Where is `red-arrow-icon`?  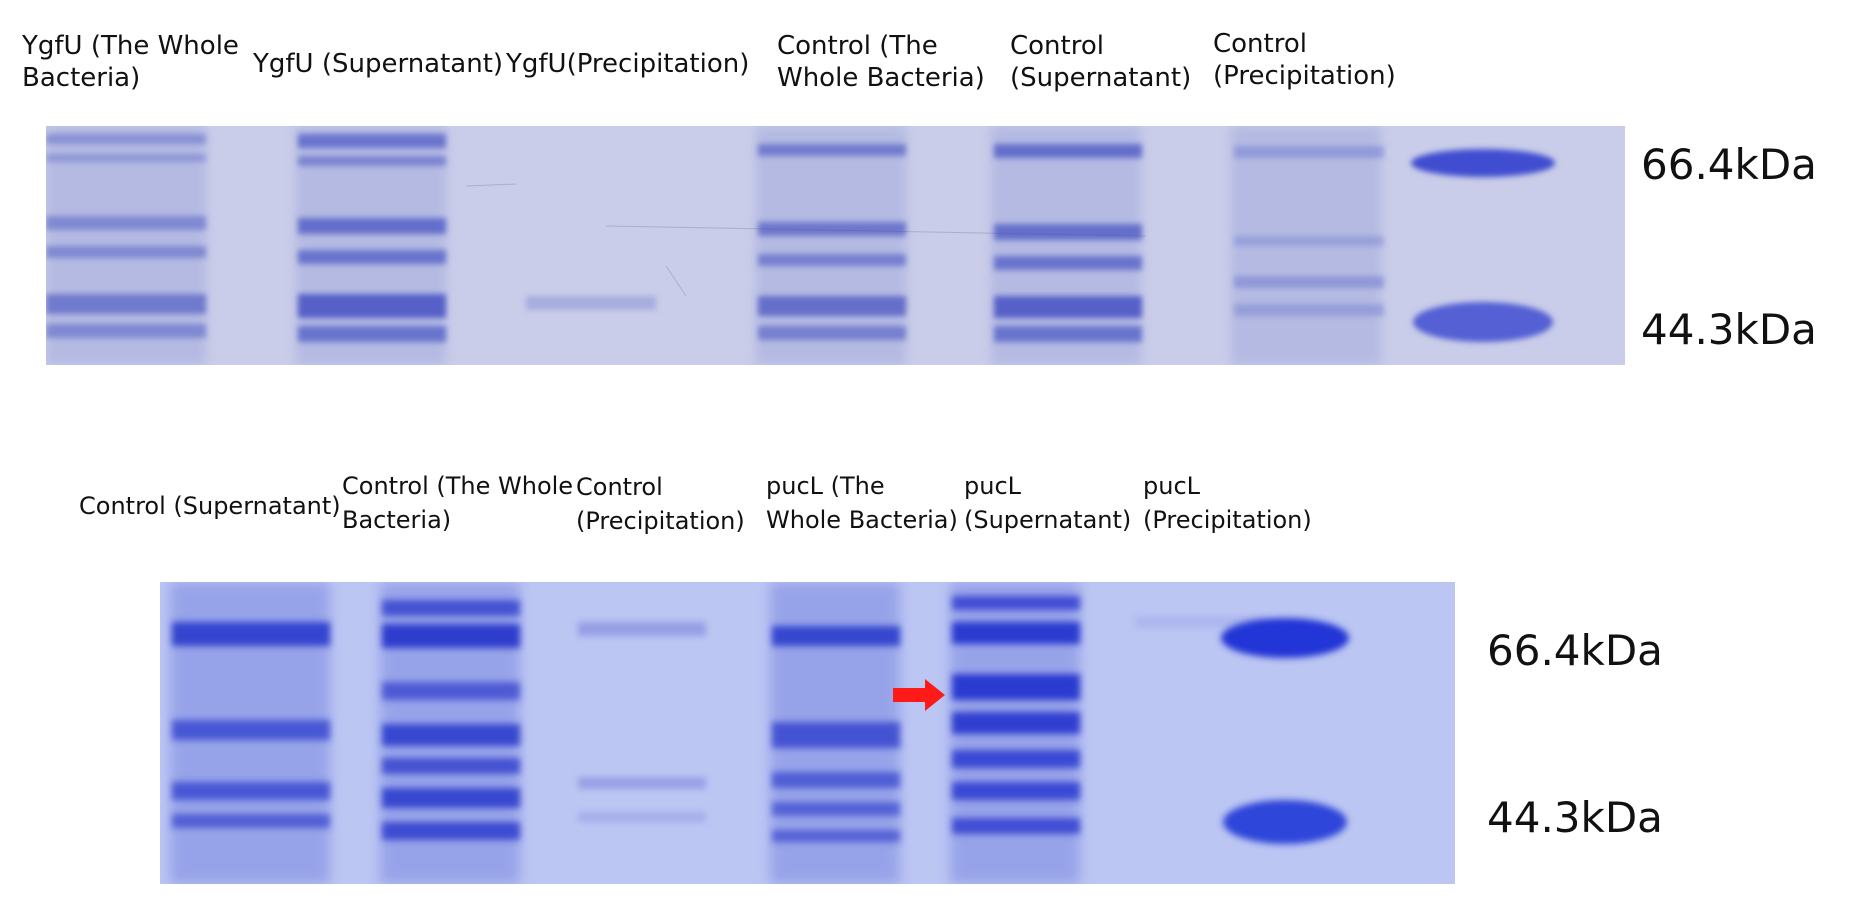 red-arrow-icon is located at coordinates (919, 695).